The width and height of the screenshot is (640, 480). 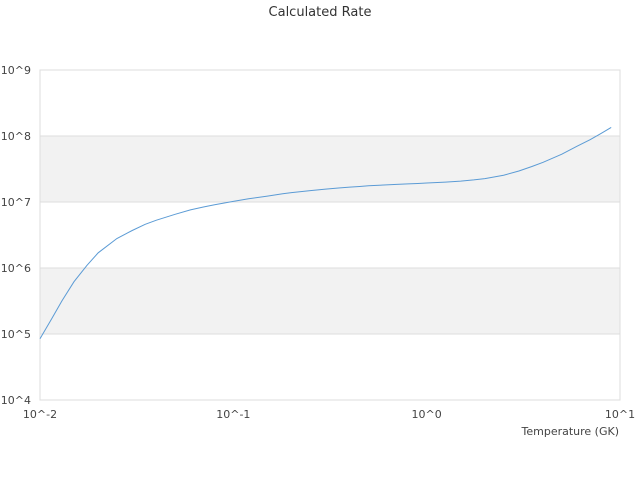 What do you see at coordinates (16, 268) in the screenshot?
I see `y-tick-label: 10^6` at bounding box center [16, 268].